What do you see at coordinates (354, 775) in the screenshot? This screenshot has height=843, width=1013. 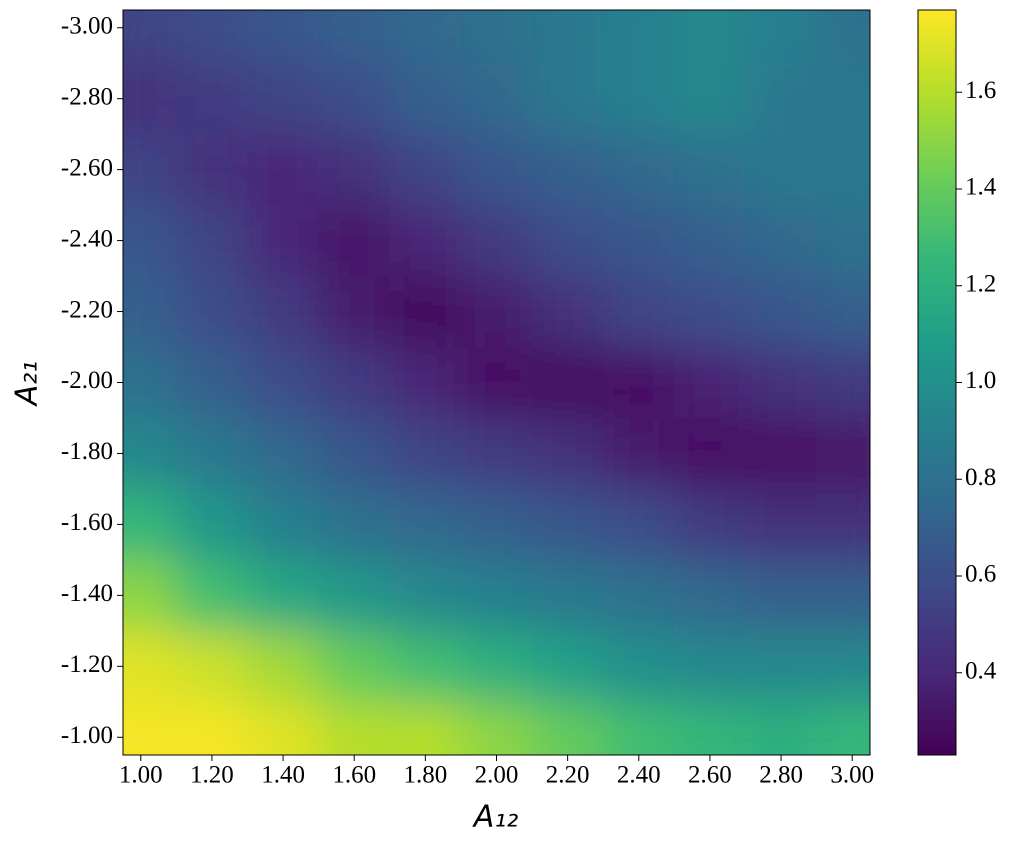 I see `x-tick-label: 1.60` at bounding box center [354, 775].